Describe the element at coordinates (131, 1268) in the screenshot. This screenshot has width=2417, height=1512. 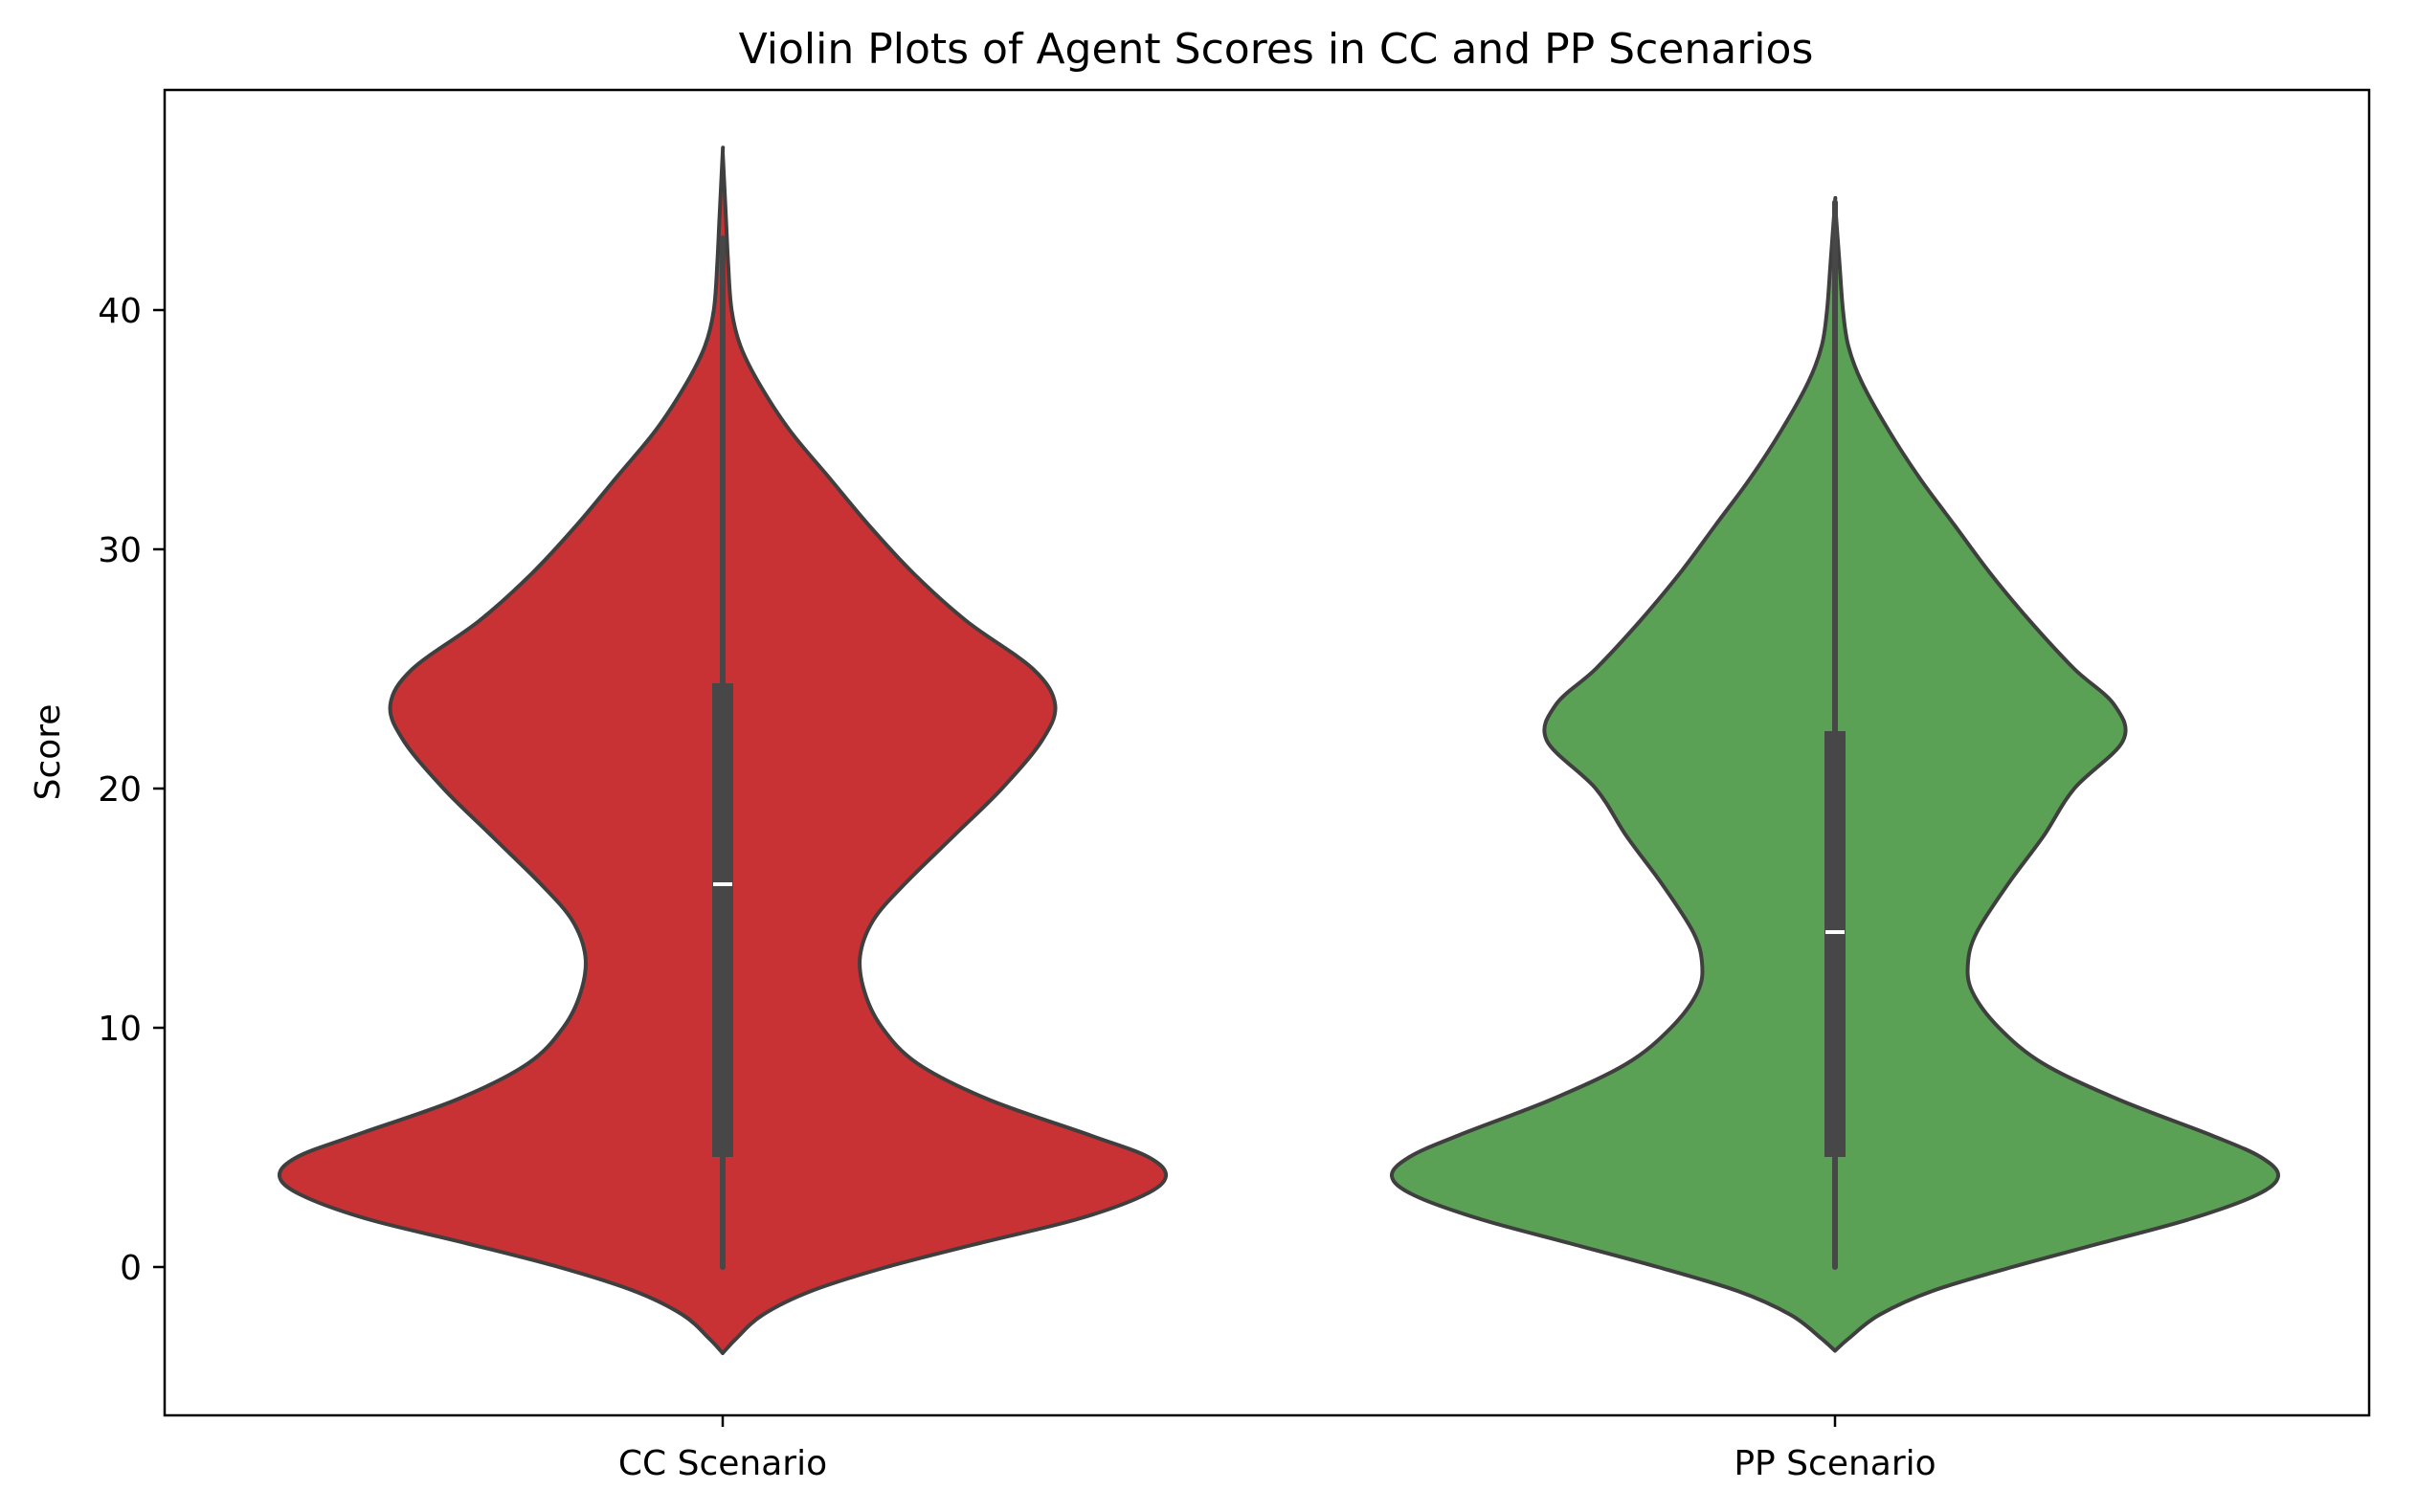
I see `y-tick-label-0: 0` at that location.